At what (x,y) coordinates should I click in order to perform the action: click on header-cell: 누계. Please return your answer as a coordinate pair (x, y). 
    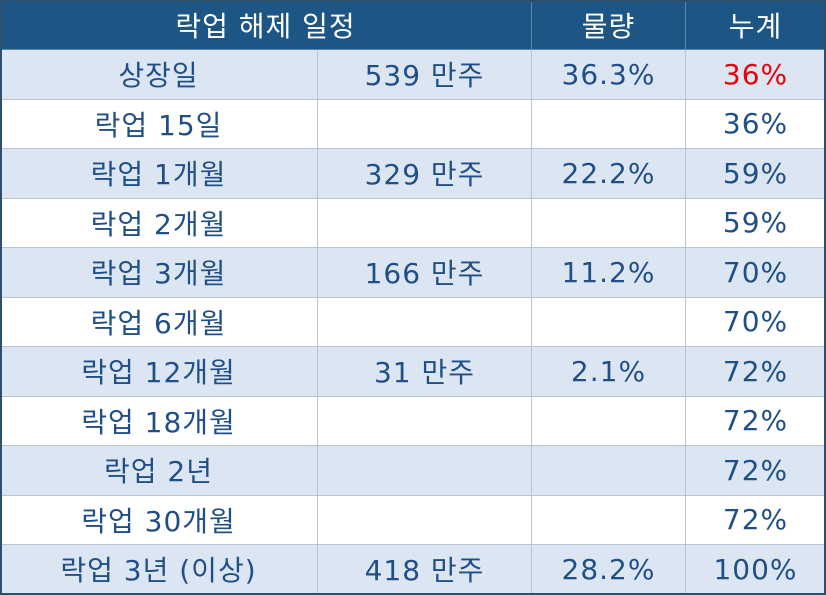
    Looking at the image, I should click on (756, 25).